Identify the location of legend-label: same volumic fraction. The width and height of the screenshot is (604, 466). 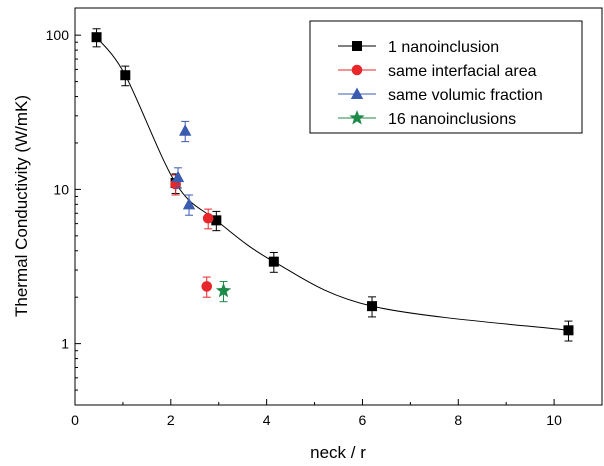
(465, 95).